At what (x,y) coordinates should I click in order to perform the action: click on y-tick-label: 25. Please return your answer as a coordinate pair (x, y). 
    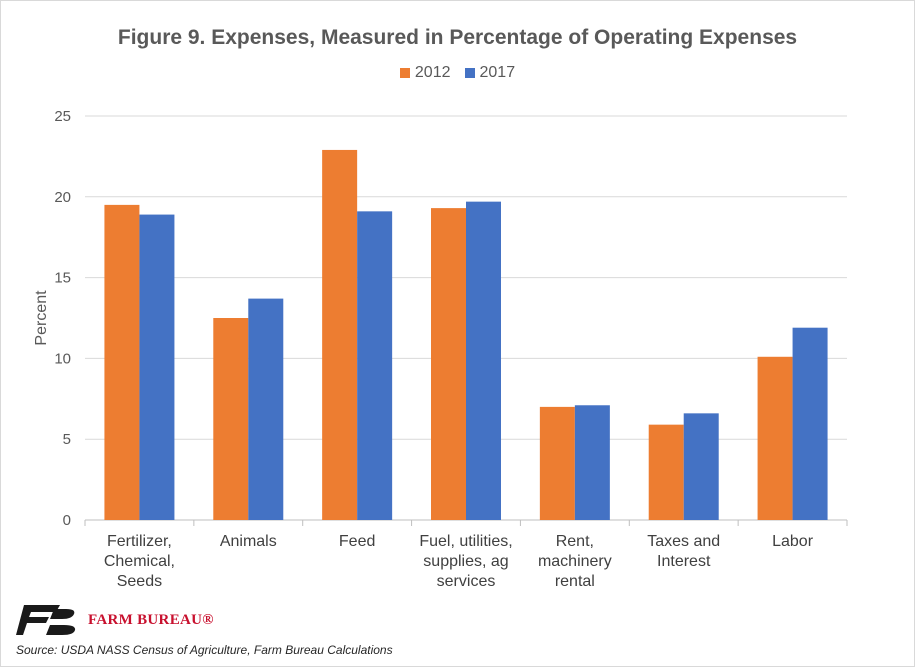
    Looking at the image, I should click on (62, 116).